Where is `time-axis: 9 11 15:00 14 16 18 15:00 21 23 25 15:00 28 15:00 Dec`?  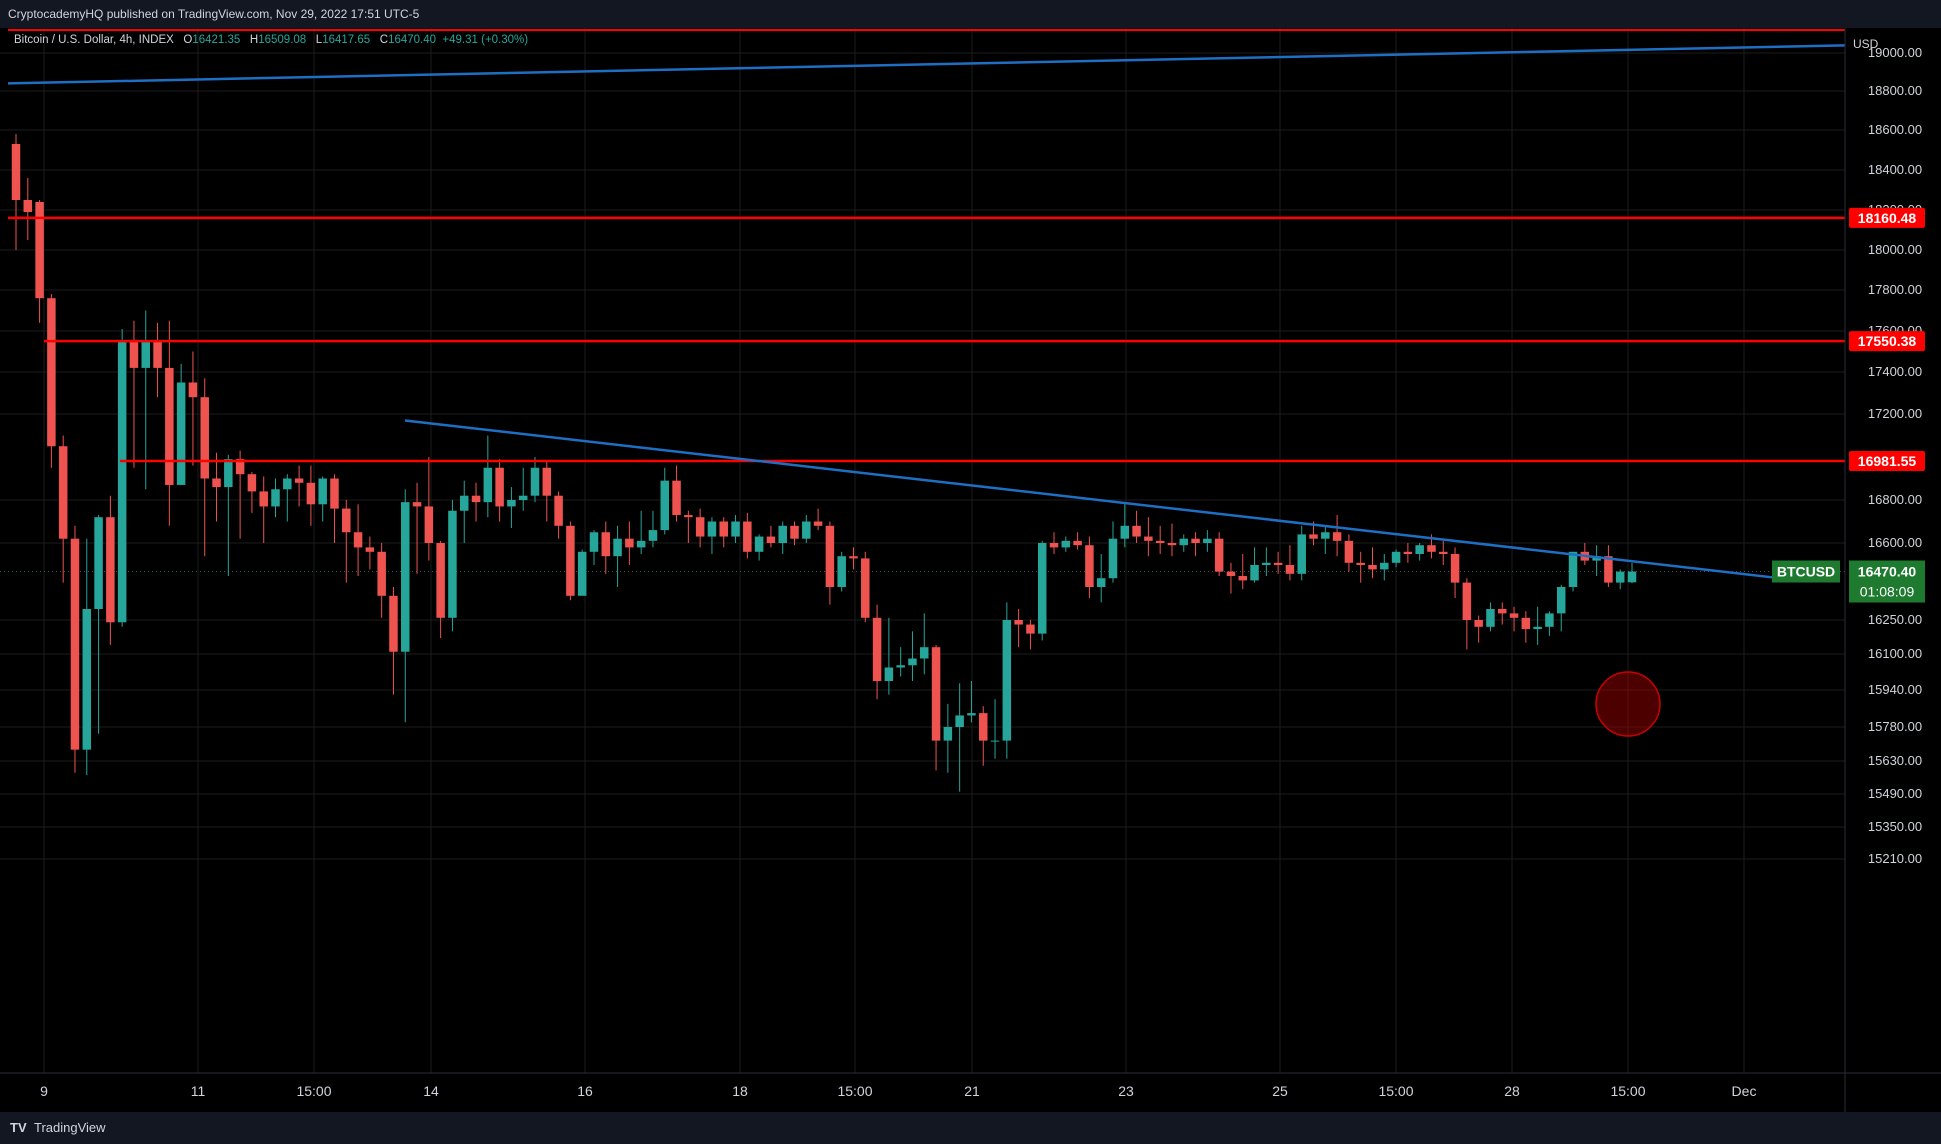 time-axis: 9 11 15:00 14 16 18 15:00 21 23 25 15:00 28 15:00 Dec is located at coordinates (898, 1091).